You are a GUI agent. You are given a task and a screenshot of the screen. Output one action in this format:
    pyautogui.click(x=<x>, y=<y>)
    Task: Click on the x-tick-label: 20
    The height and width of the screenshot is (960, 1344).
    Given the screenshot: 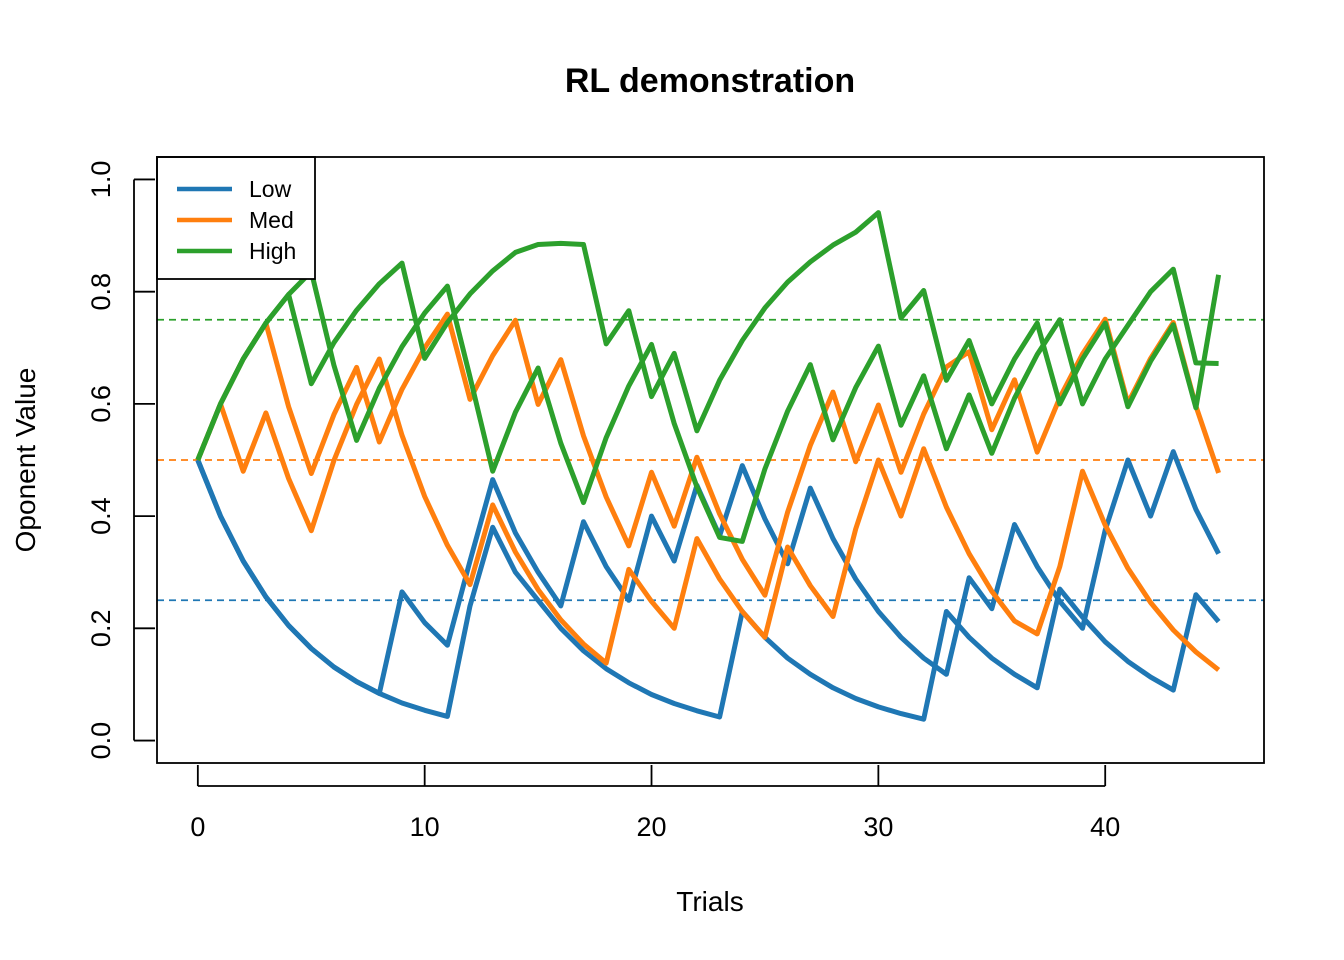 What is the action you would take?
    pyautogui.click(x=651, y=827)
    